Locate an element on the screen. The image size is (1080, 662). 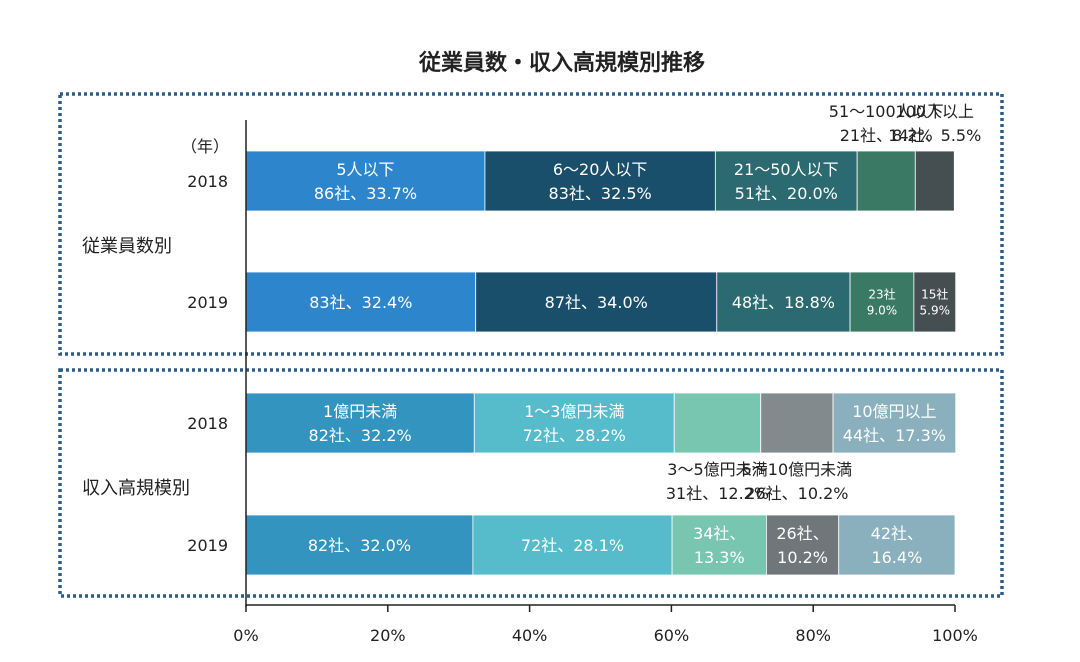
data-label: 48社、18.8% is located at coordinates (783, 302).